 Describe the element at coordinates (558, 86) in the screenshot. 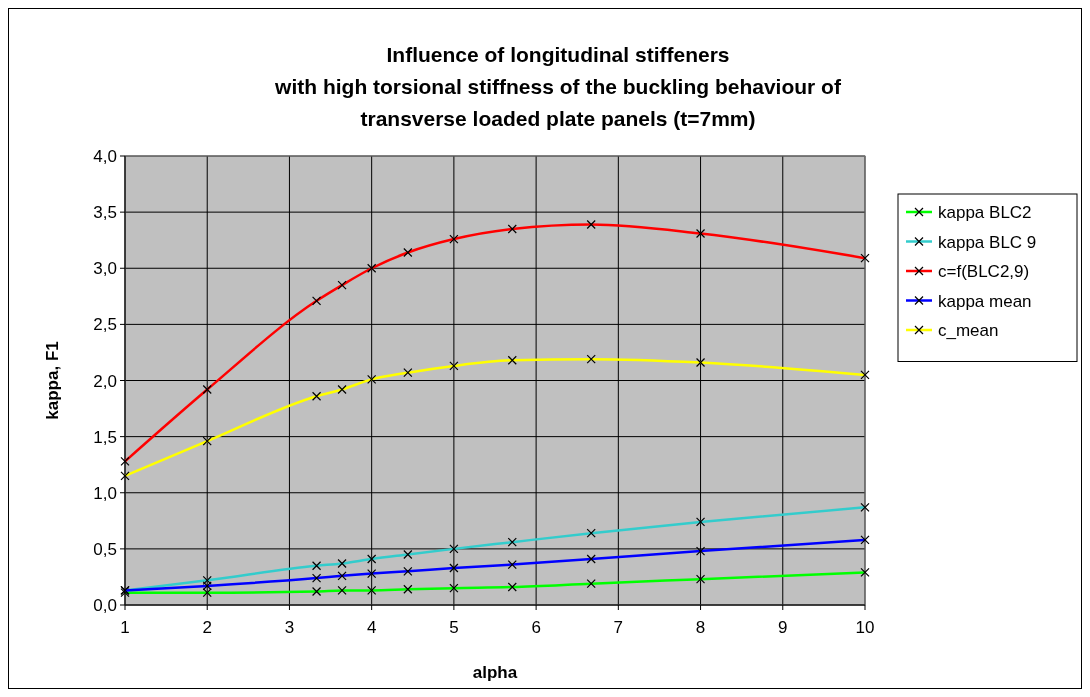

I see `chart-title: Influence of longitudinal stiffeners with high torsional stiffness of the buckling behaviour of transverse loaded plate panels (t=7mm)` at that location.